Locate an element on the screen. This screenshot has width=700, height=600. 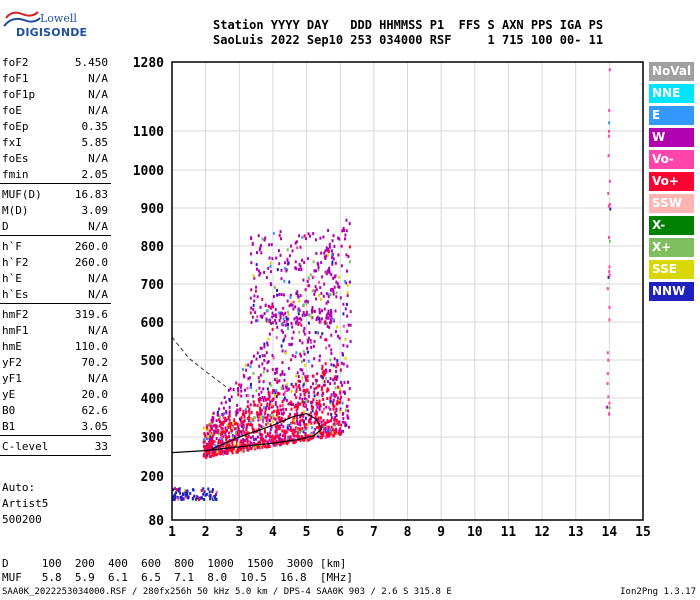
param-row: h`Es N/A is located at coordinates (55, 295).